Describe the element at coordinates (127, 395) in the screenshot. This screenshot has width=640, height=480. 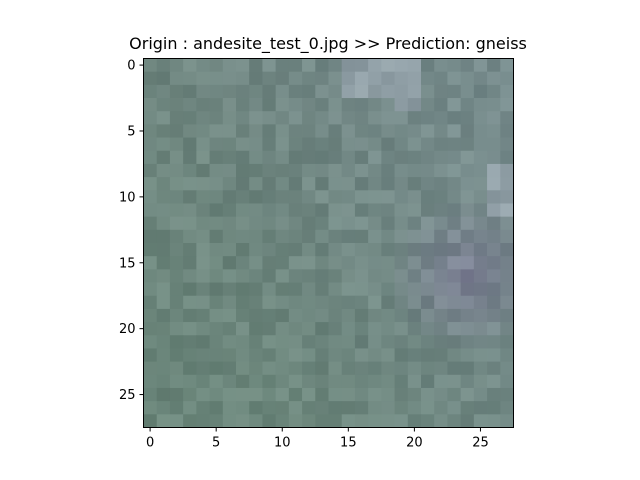
I see `y-tick-label: 25` at that location.